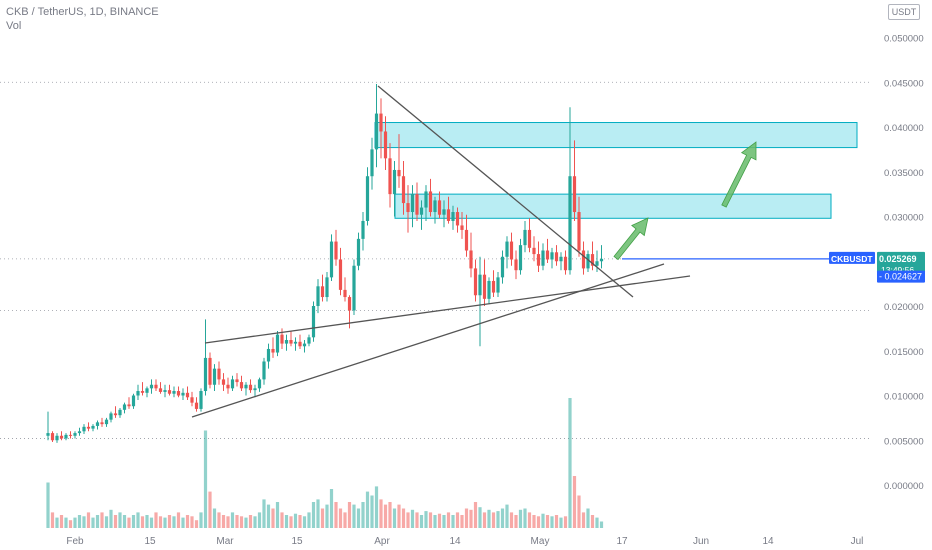 The image size is (932, 550). What do you see at coordinates (897, 270) in the screenshot?
I see `countdown-label: 13:49:56` at bounding box center [897, 270].